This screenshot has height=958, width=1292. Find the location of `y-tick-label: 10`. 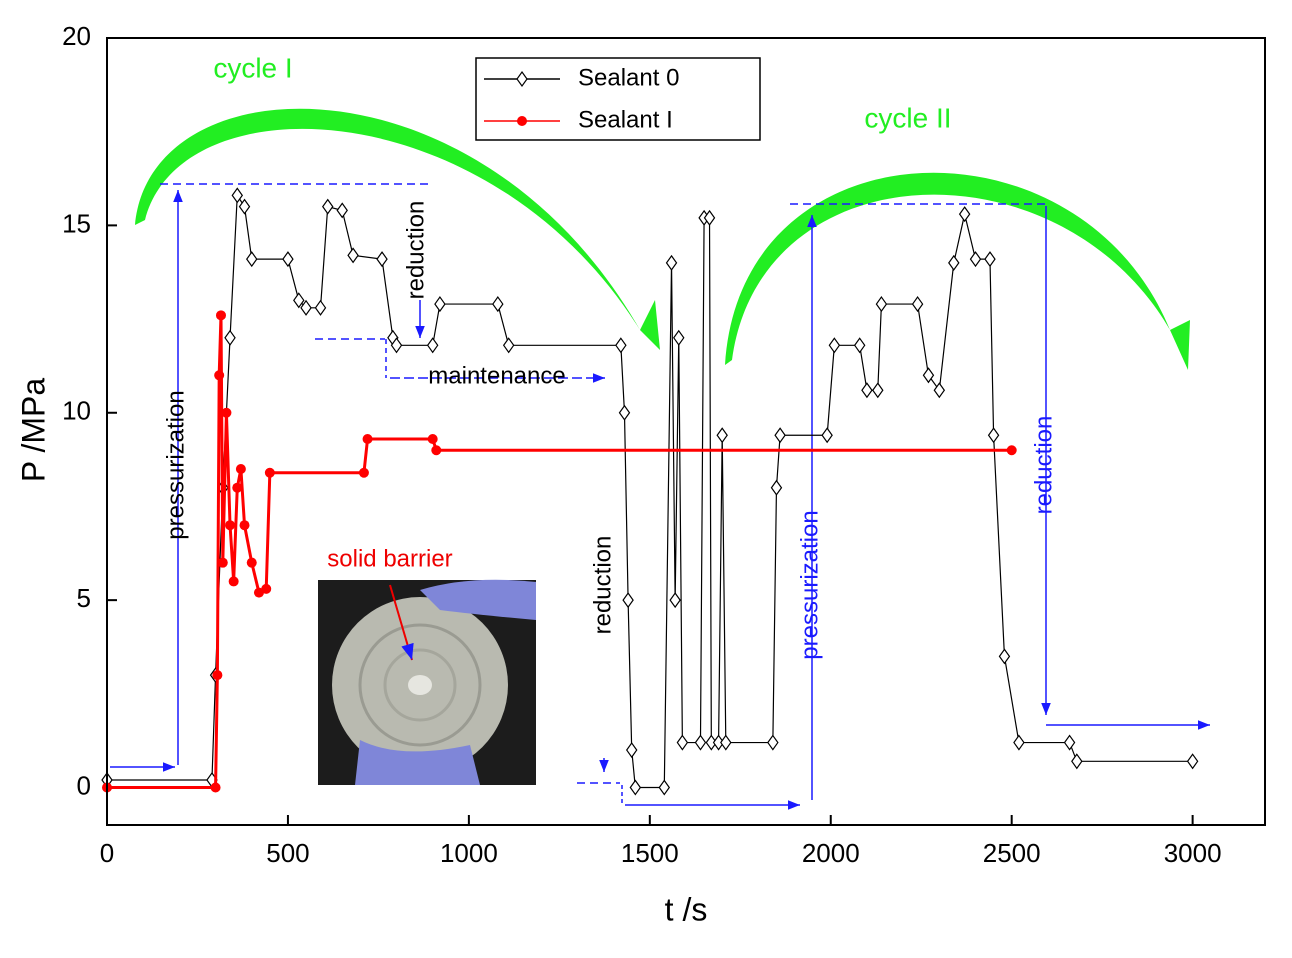

y-tick-label: 10 is located at coordinates (76, 411).